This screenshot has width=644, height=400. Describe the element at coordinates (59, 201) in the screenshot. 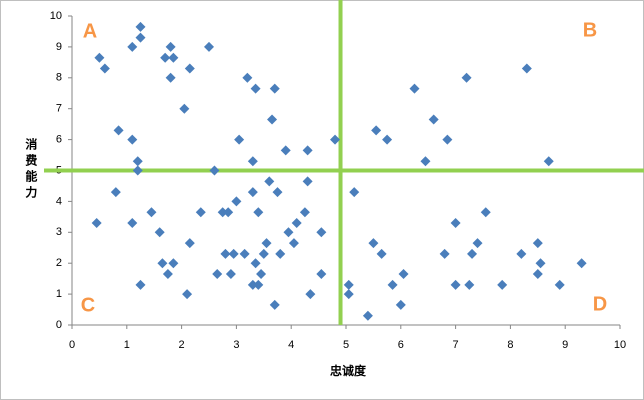

I see `y-tick-label: 4` at that location.